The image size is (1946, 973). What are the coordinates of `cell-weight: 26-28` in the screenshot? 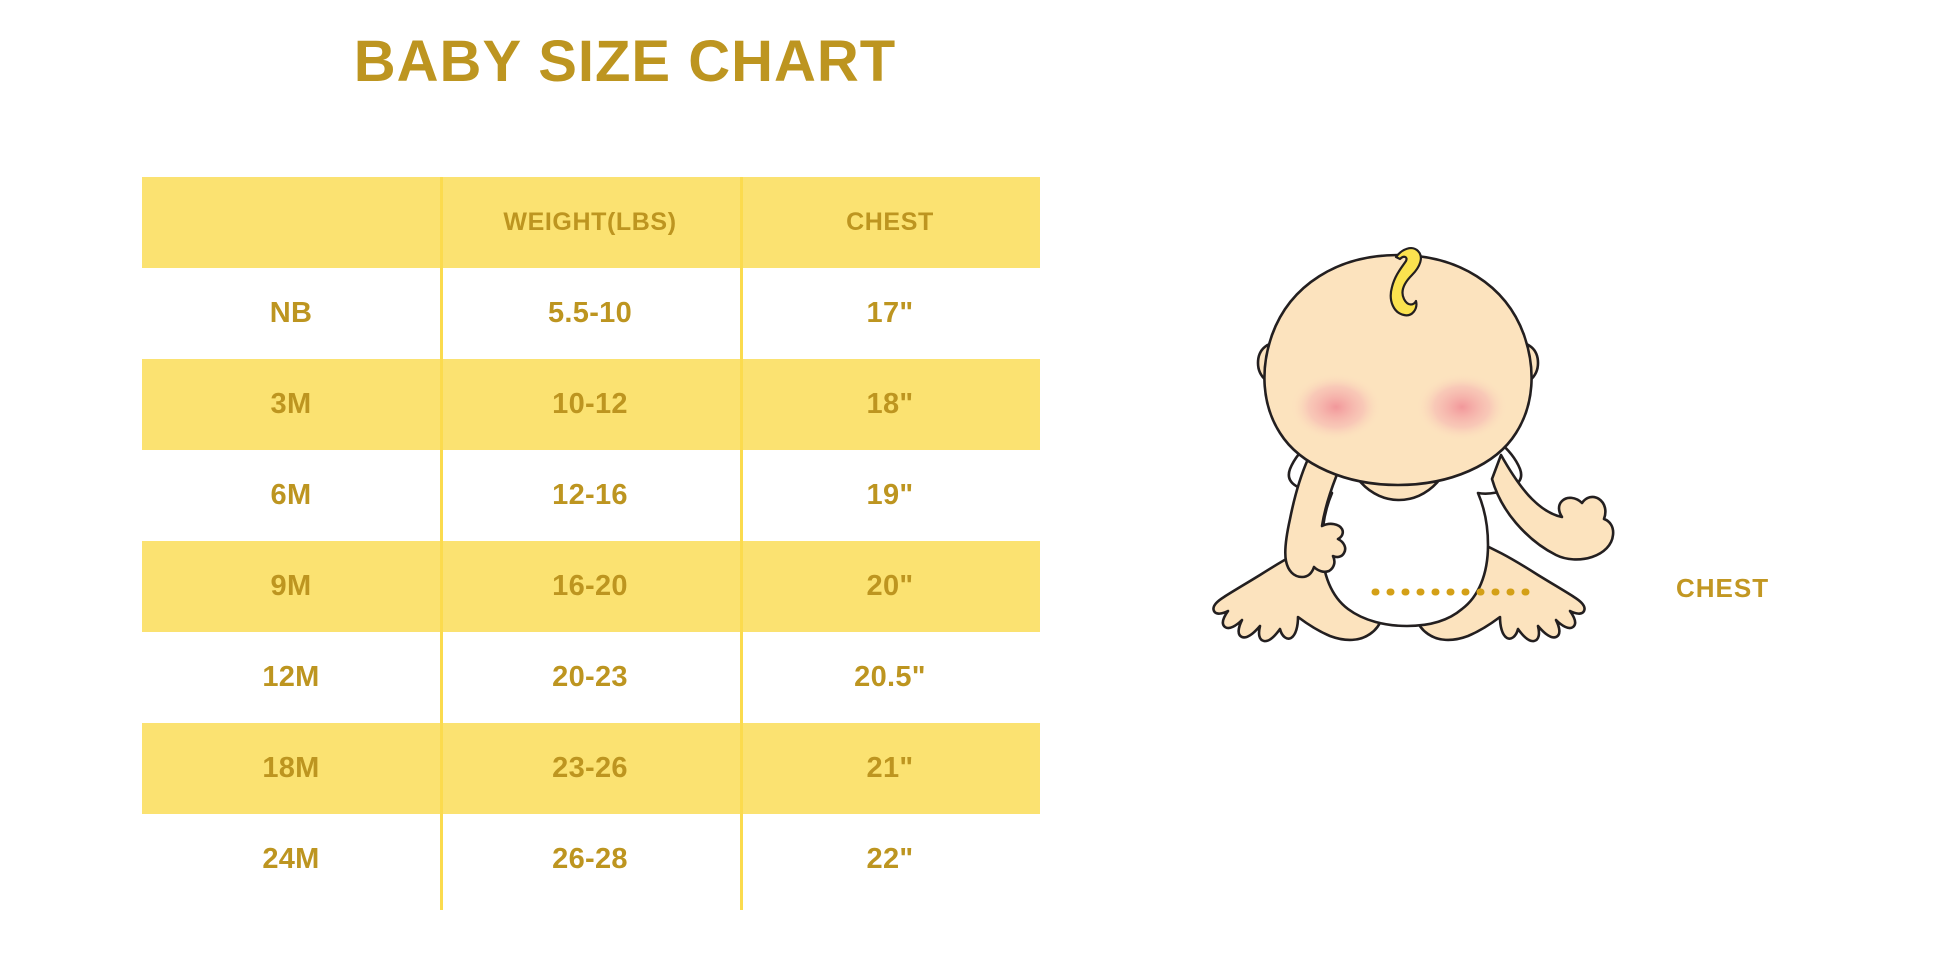 It's located at (590, 859).